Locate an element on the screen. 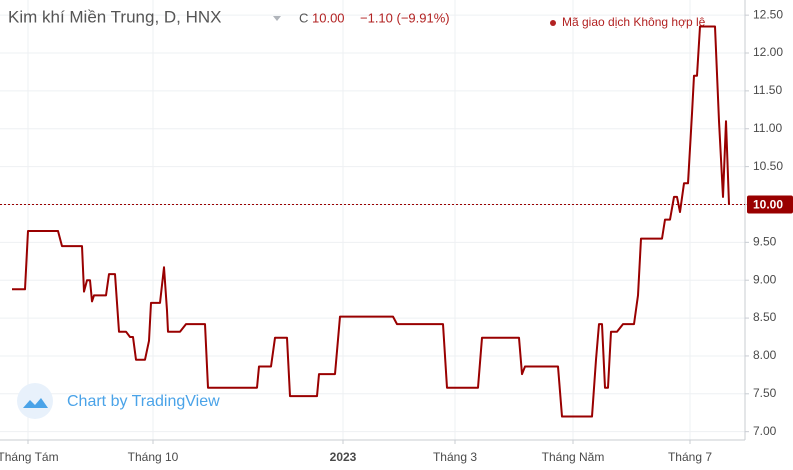 Image resolution: width=793 pixels, height=470 pixels. y-tick-label: 8.50 is located at coordinates (765, 317).